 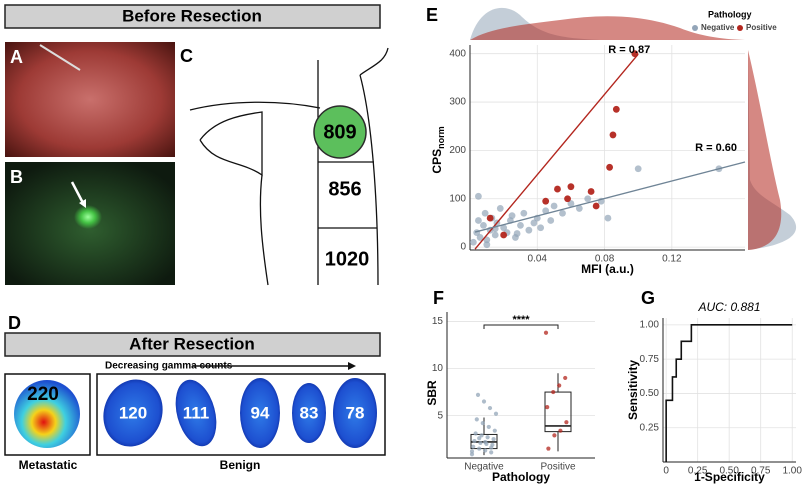 I want to click on y-axis-label: Sensitivity, so click(x=633, y=390).